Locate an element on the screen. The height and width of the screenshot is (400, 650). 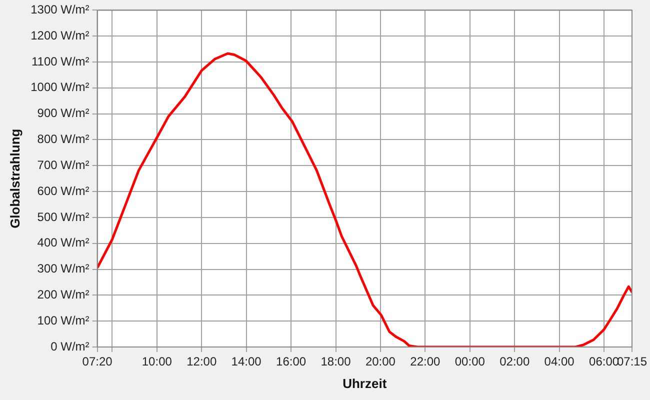
x-tick-label: 10:00 is located at coordinates (157, 361).